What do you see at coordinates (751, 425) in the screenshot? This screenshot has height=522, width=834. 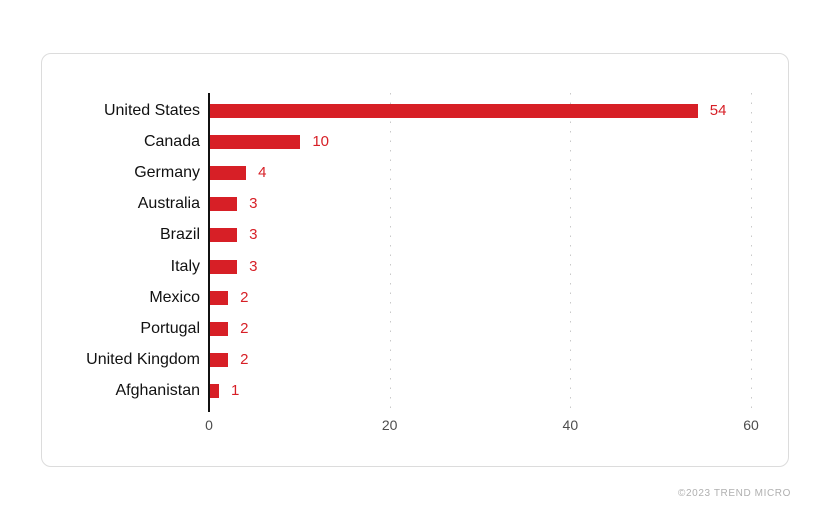 I see `x-tick-label: 60` at bounding box center [751, 425].